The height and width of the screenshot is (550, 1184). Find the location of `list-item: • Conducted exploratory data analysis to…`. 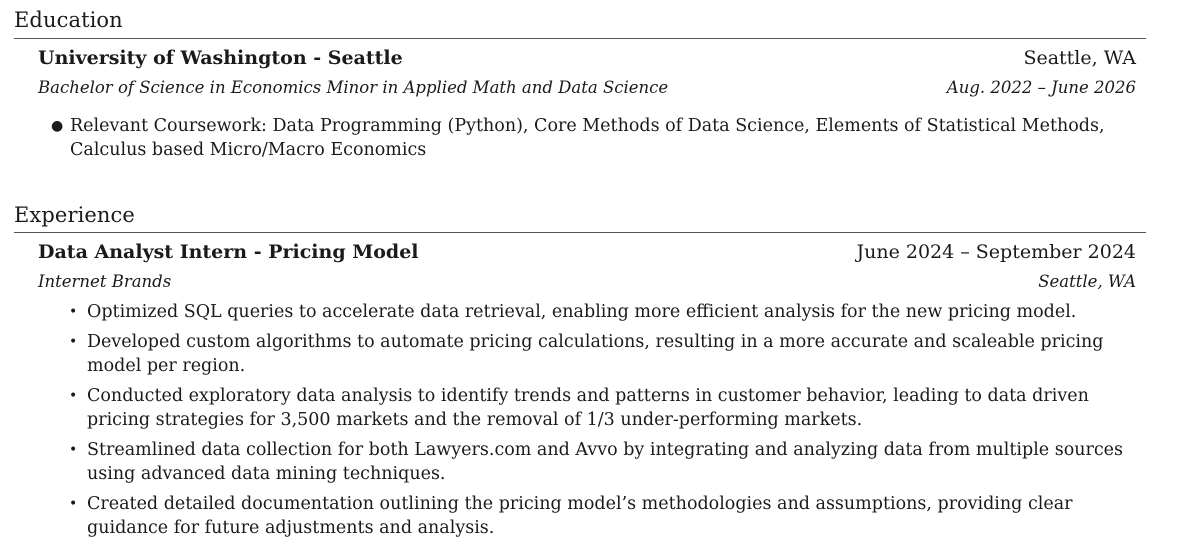

list-item: • Conducted exploratory data analysis to… is located at coordinates (608, 408).